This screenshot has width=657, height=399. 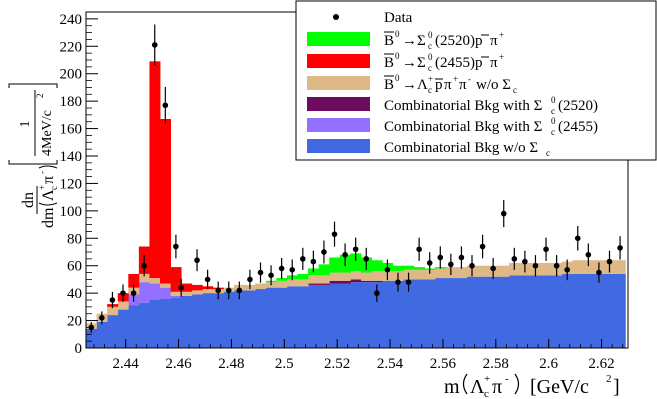 I want to click on bar-series0-bin30, so click(x=409, y=313).